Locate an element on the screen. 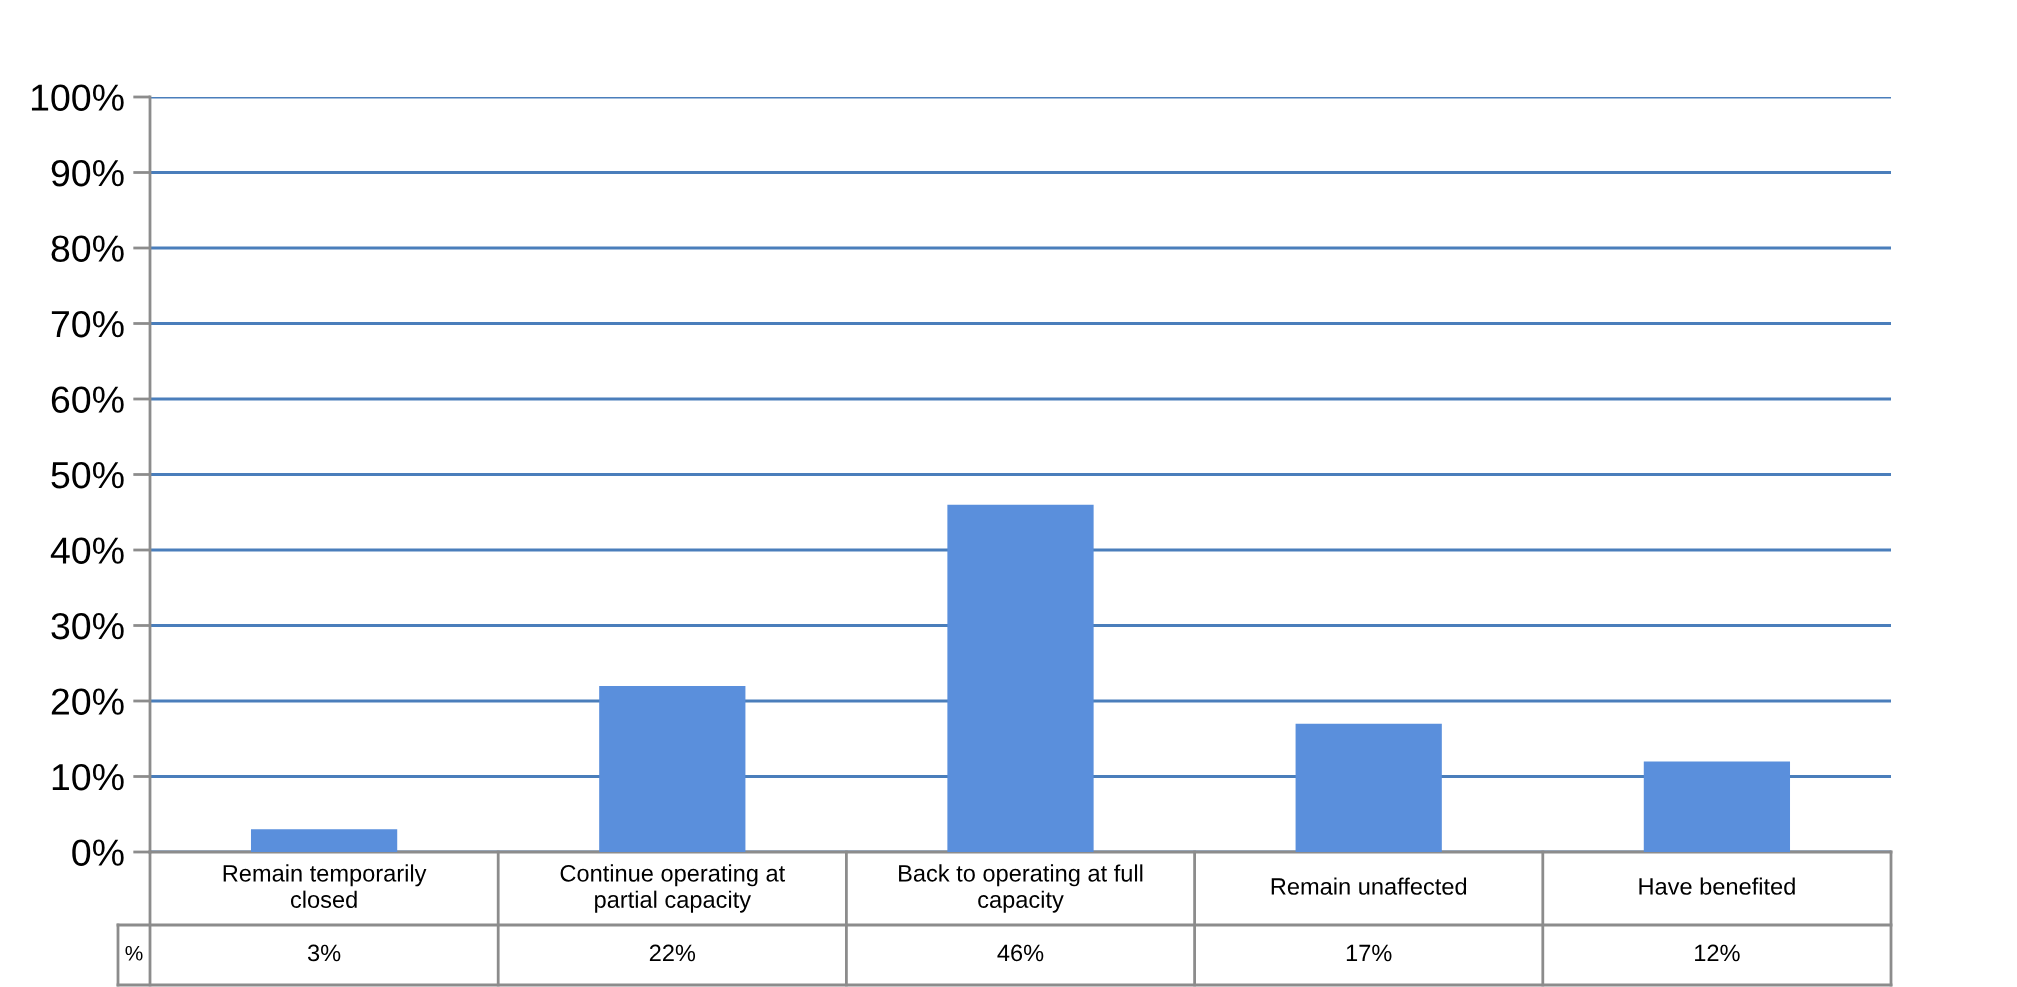 Image resolution: width=2017 pixels, height=987 pixels. y-tick-label: 50% is located at coordinates (87, 475).